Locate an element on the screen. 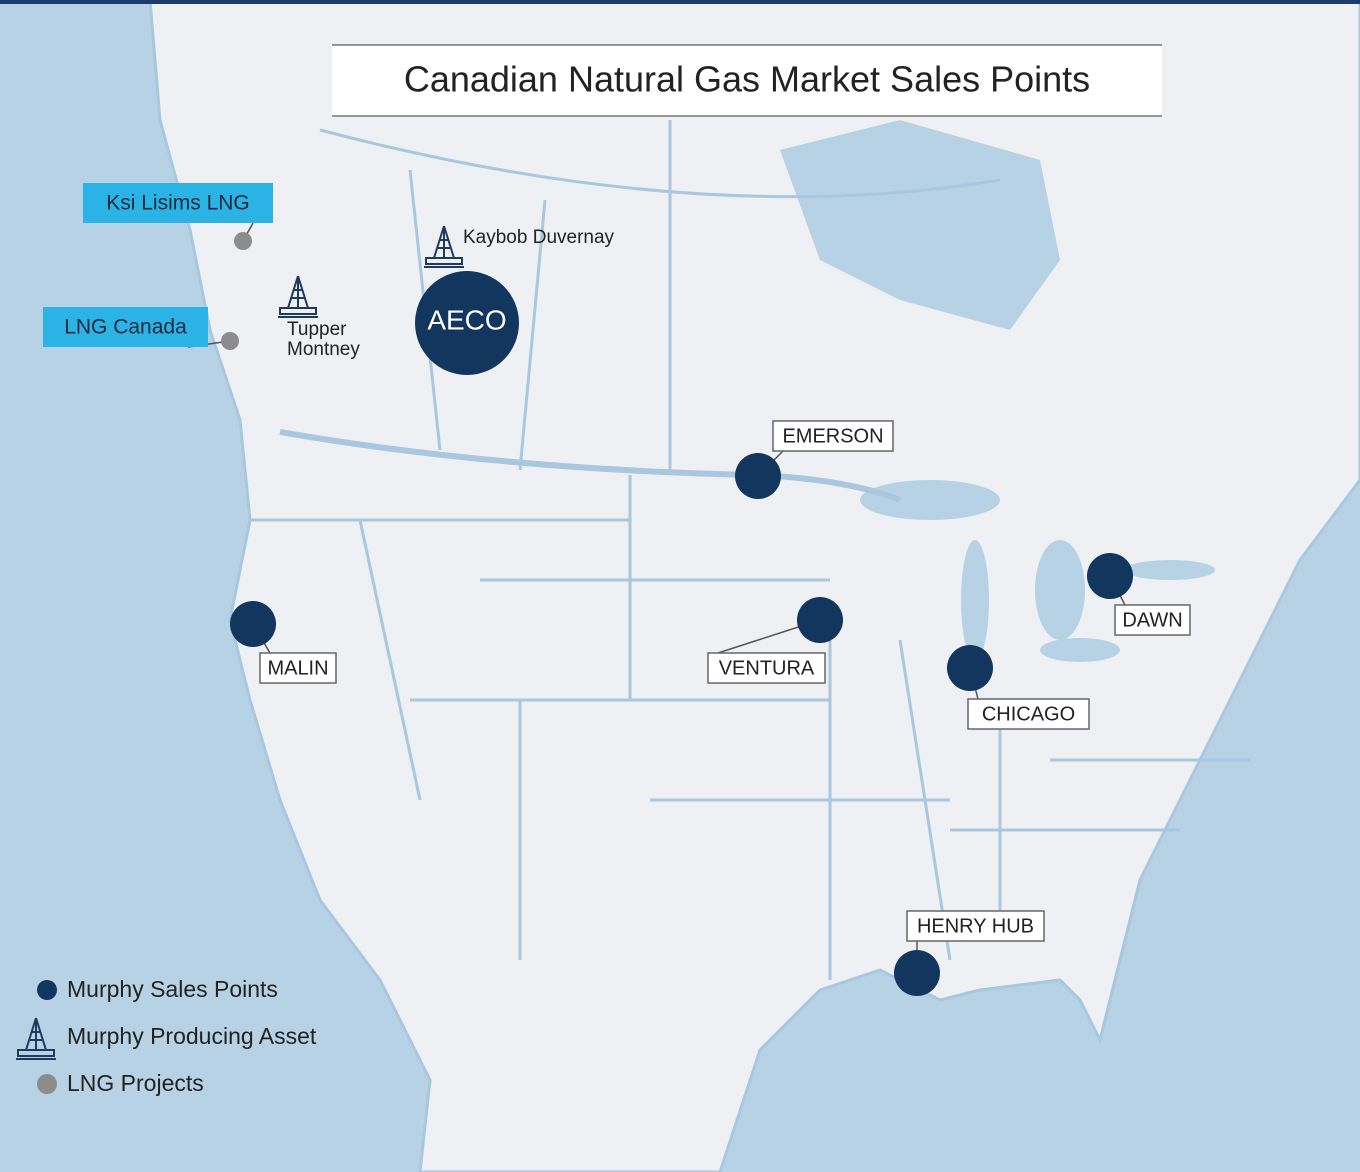 This screenshot has width=1360, height=1172. legend-label: LNG Projects is located at coordinates (135, 1083).